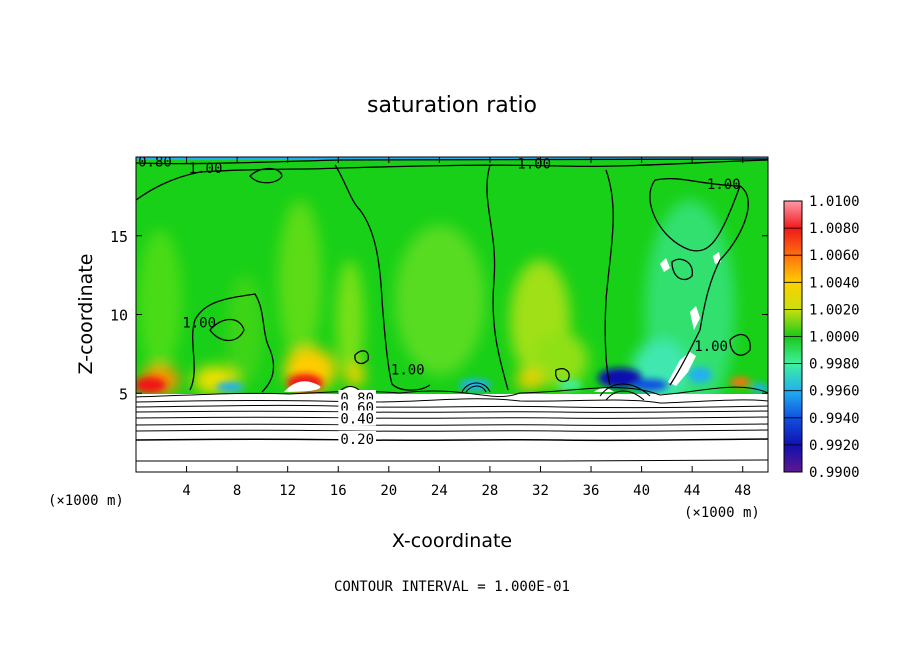 Image resolution: width=904 pixels, height=659 pixels. Describe the element at coordinates (489, 491) in the screenshot. I see `x-tick-label: 28` at that location.